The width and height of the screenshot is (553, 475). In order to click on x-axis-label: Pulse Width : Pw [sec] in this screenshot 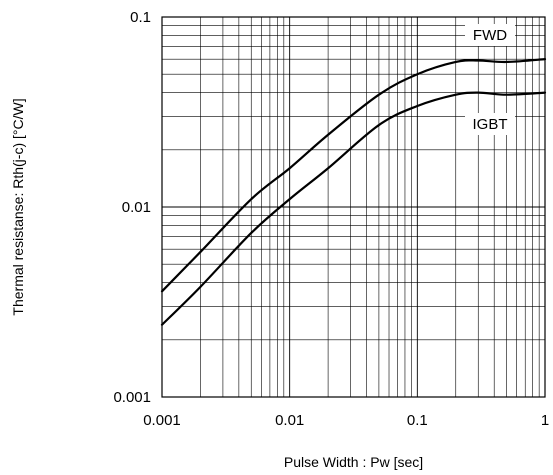, I will do `click(353, 462)`.